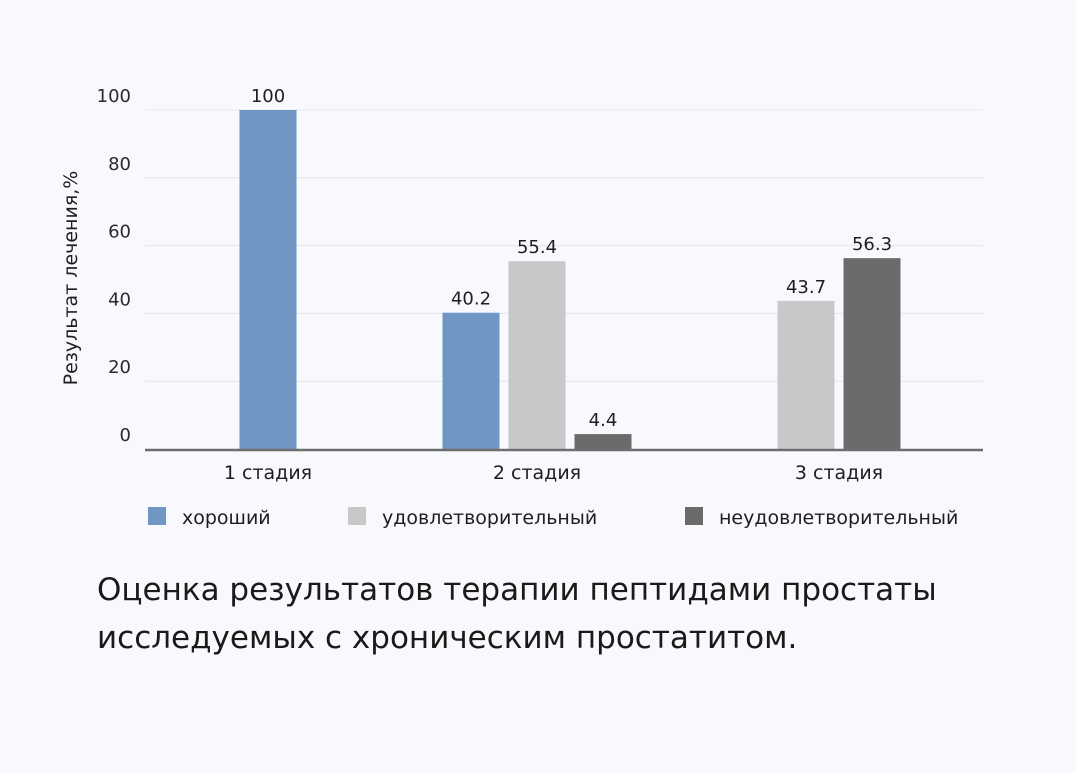  What do you see at coordinates (119, 232) in the screenshot?
I see `y-tick-label: 60` at bounding box center [119, 232].